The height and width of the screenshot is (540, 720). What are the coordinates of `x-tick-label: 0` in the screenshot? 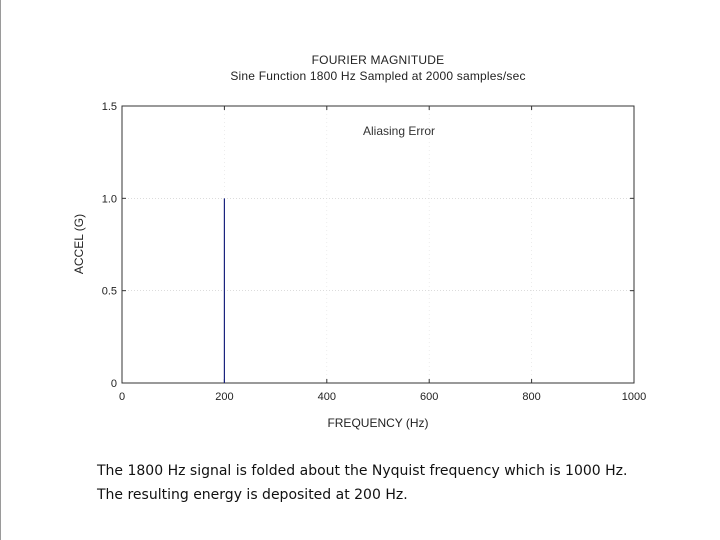 It's located at (122, 397).